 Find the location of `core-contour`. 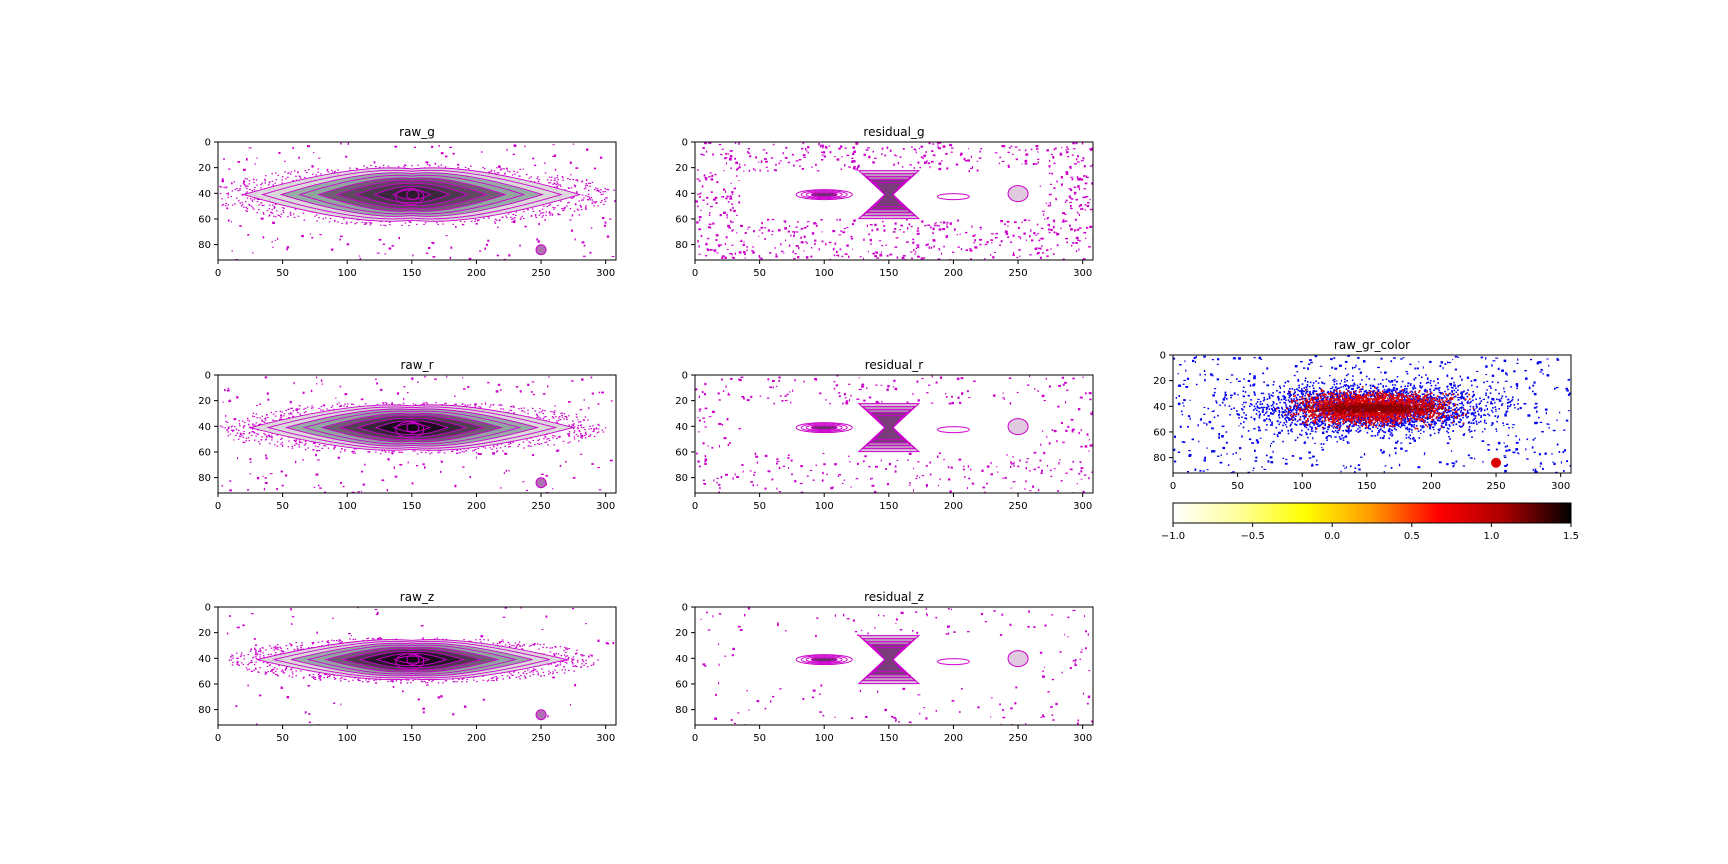

core-contour is located at coordinates (410, 197).